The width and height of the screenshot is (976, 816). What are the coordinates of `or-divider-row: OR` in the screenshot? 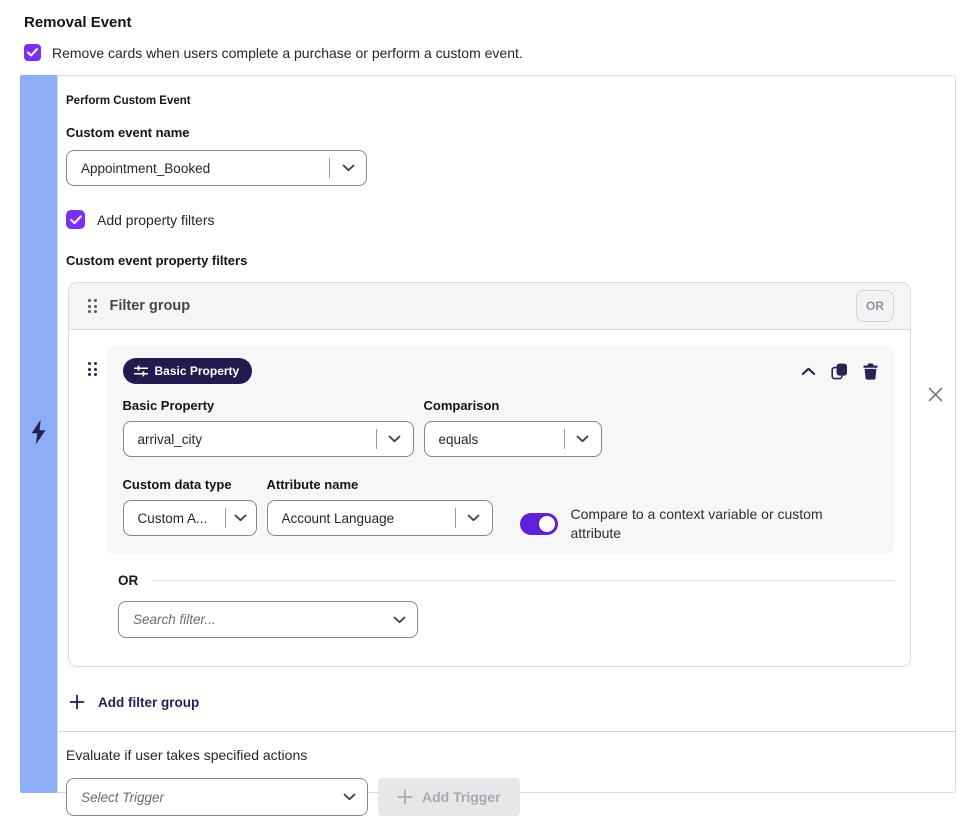 It's located at (506, 580).